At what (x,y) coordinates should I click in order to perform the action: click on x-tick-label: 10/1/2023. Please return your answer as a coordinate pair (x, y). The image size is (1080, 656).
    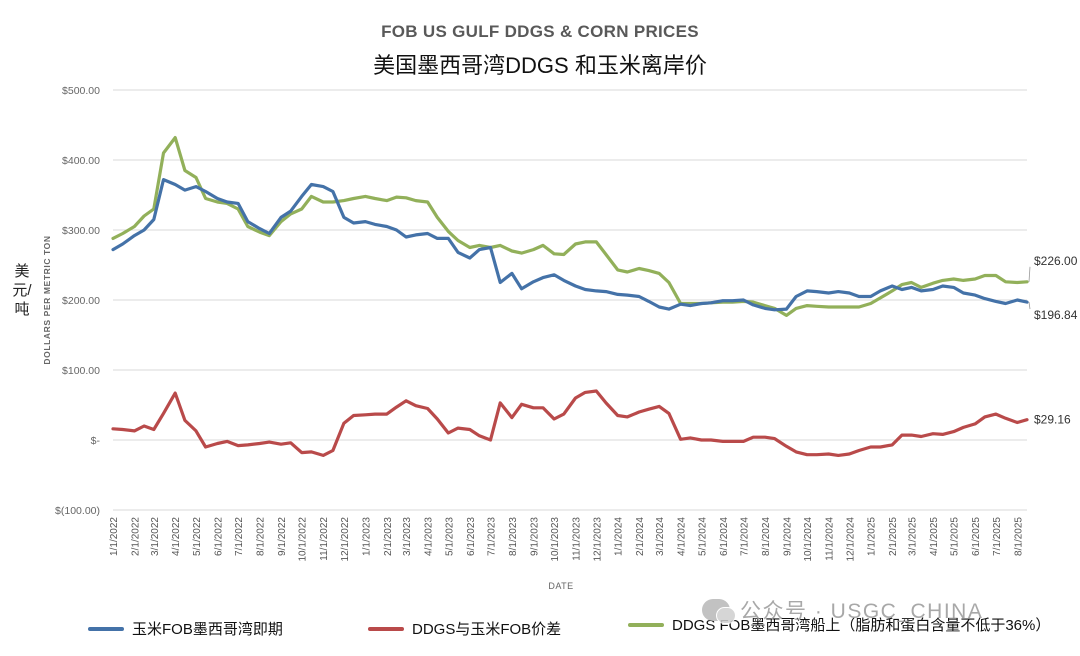
    Looking at the image, I should click on (555, 539).